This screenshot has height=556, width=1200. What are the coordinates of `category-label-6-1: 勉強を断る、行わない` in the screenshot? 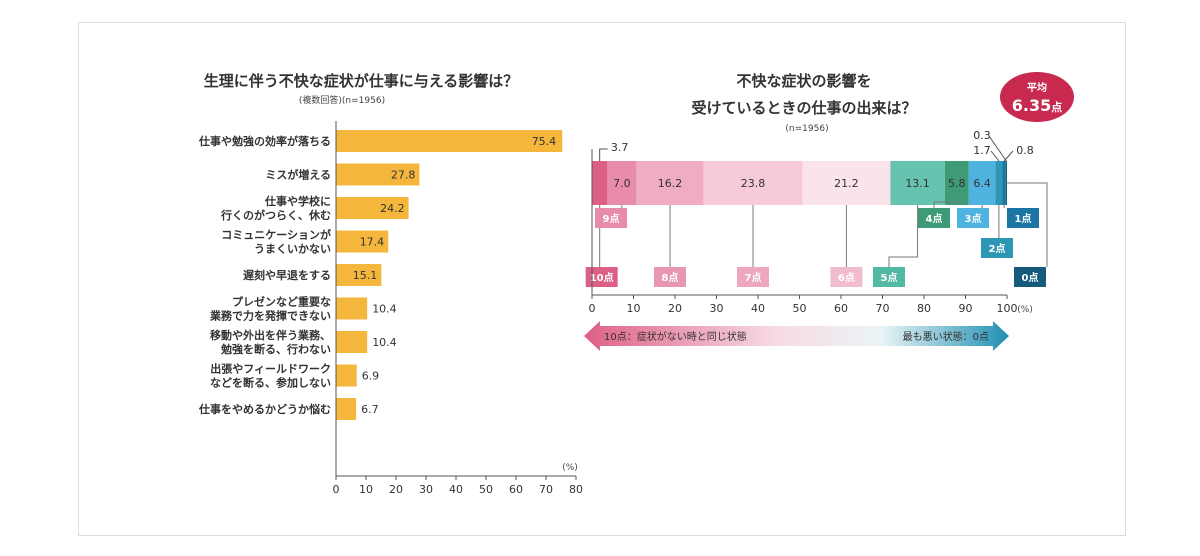 It's located at (275, 349).